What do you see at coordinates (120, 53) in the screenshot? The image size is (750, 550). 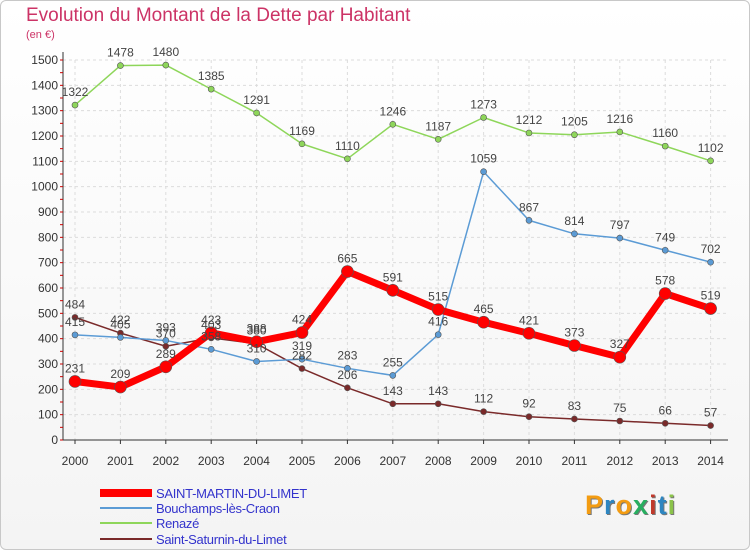 I see `data-label: 1478` at bounding box center [120, 53].